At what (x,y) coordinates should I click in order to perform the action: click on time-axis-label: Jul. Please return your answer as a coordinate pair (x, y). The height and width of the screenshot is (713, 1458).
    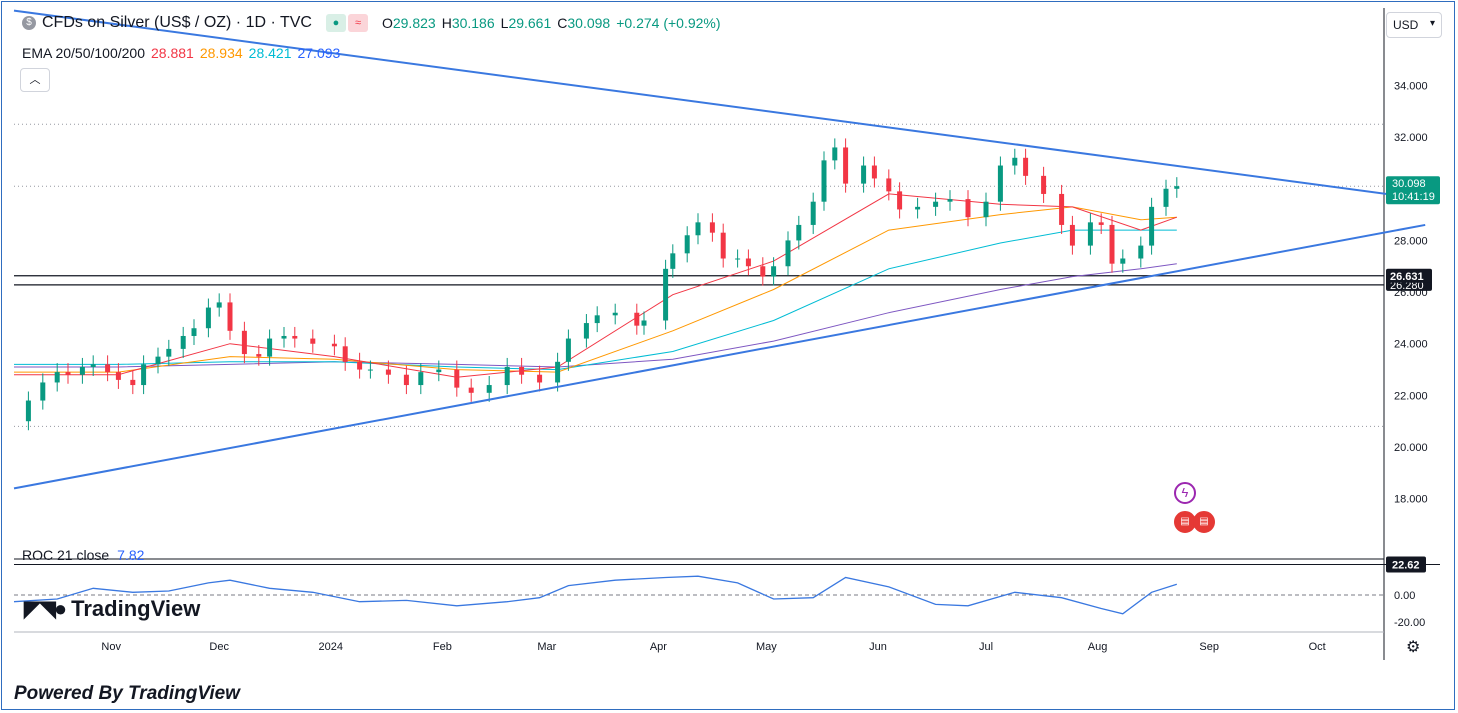
    Looking at the image, I should click on (986, 647).